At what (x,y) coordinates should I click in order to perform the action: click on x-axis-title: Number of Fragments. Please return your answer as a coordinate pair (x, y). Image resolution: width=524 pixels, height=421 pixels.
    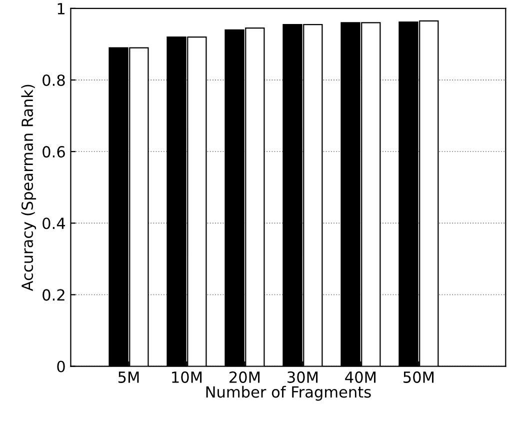
    Looking at the image, I should click on (288, 393).